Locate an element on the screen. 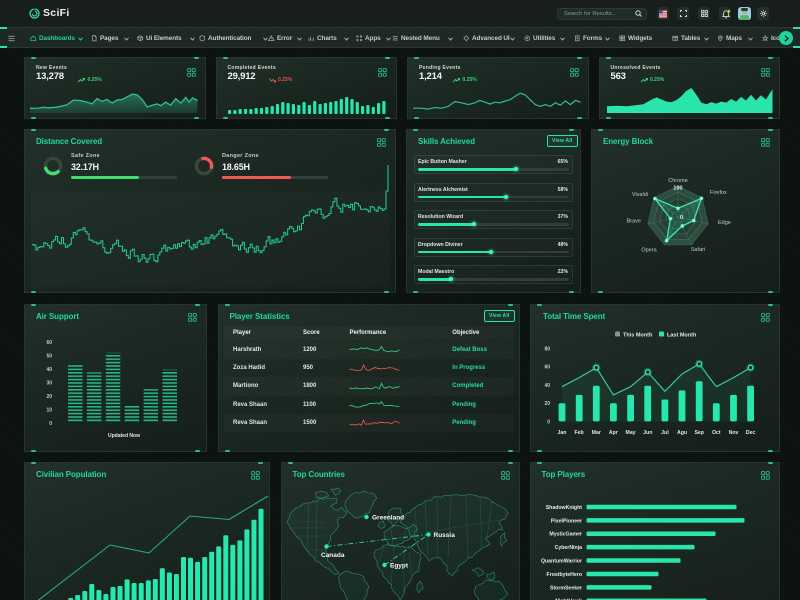  svg-text: MysticGamer is located at coordinates (565, 535).